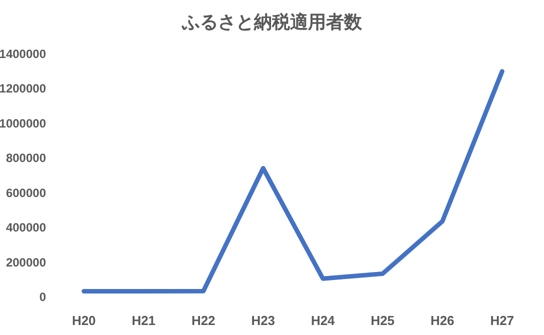 The width and height of the screenshot is (544, 335). Describe the element at coordinates (26, 193) in the screenshot. I see `y-tick-label: 600000` at that location.